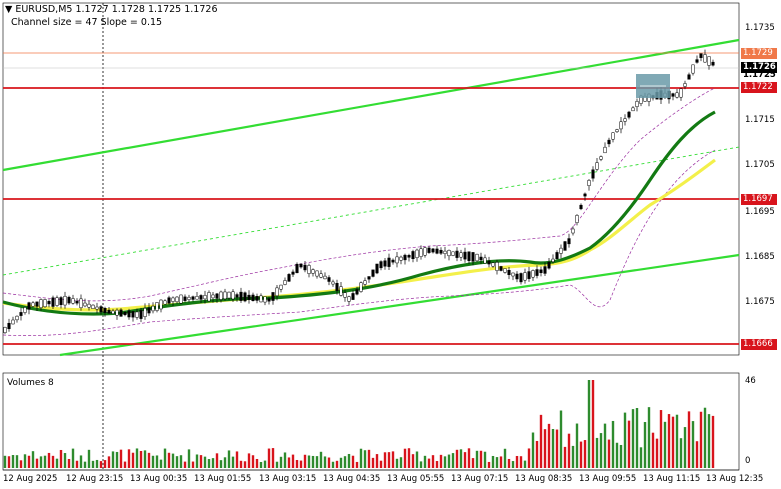 The image size is (781, 489). Describe the element at coordinates (735, 479) in the screenshot. I see `time-tick: 13 Aug 12:35` at that location.